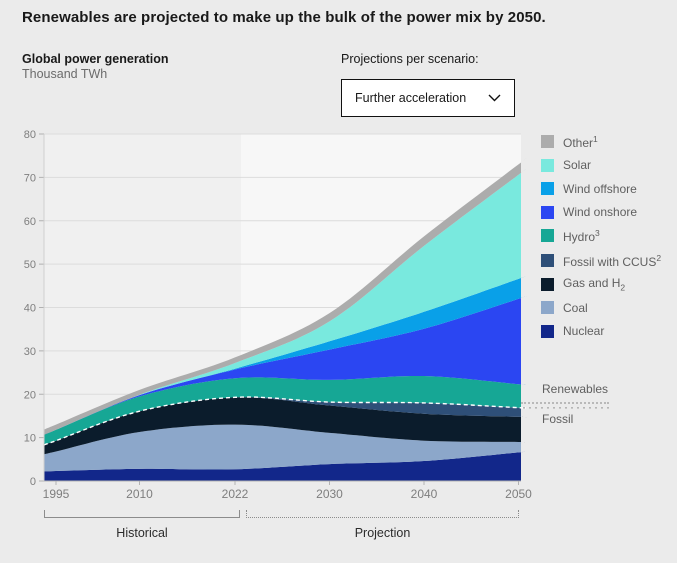 This screenshot has width=677, height=563. Describe the element at coordinates (494, 98) in the screenshot. I see `chevron-down-icon` at that location.